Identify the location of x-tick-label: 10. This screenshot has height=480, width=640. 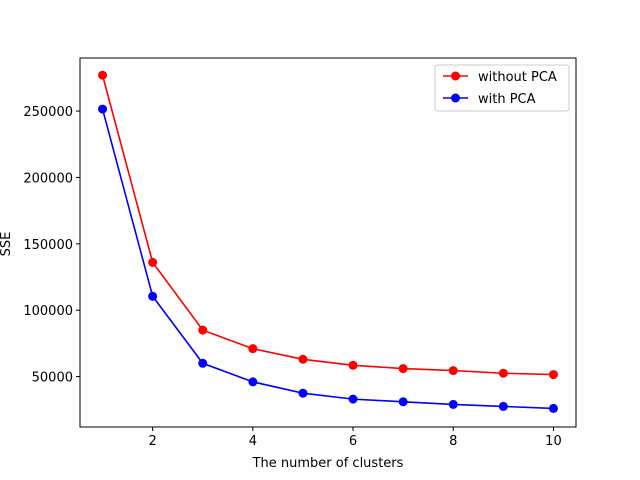
(553, 441).